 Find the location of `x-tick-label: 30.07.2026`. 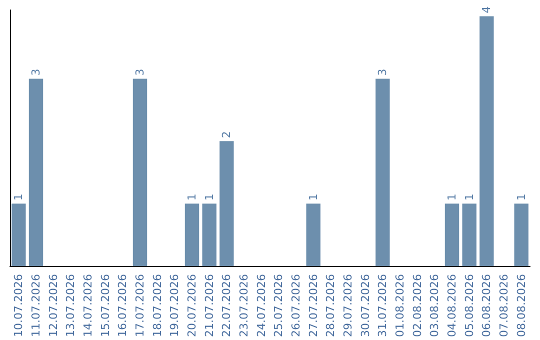

x-tick-label: 30.07.2026 is located at coordinates (365, 306).